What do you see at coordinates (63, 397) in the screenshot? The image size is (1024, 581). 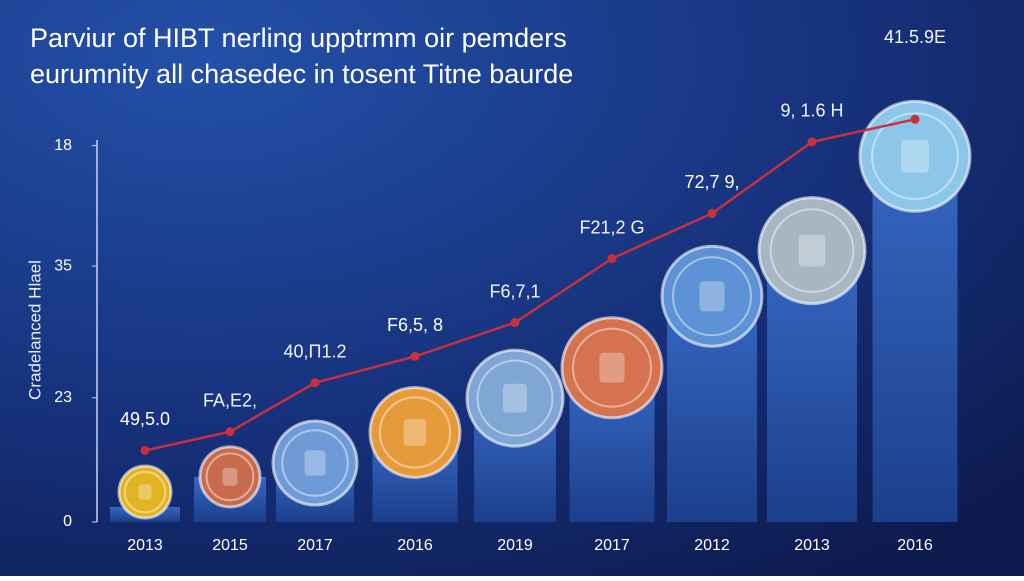 I see `y-tick-label: 23` at bounding box center [63, 397].